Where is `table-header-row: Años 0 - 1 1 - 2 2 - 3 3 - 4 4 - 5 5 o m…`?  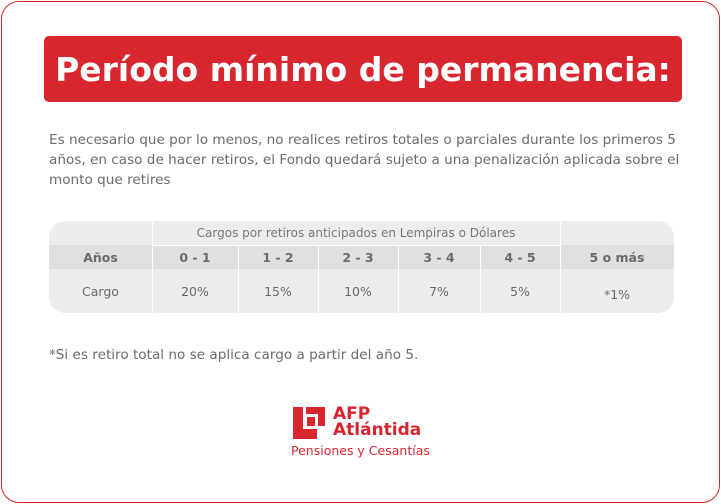
table-header-row: Años 0 - 1 1 - 2 2 - 3 3 - 4 4 - 5 5 o m… is located at coordinates (361, 257).